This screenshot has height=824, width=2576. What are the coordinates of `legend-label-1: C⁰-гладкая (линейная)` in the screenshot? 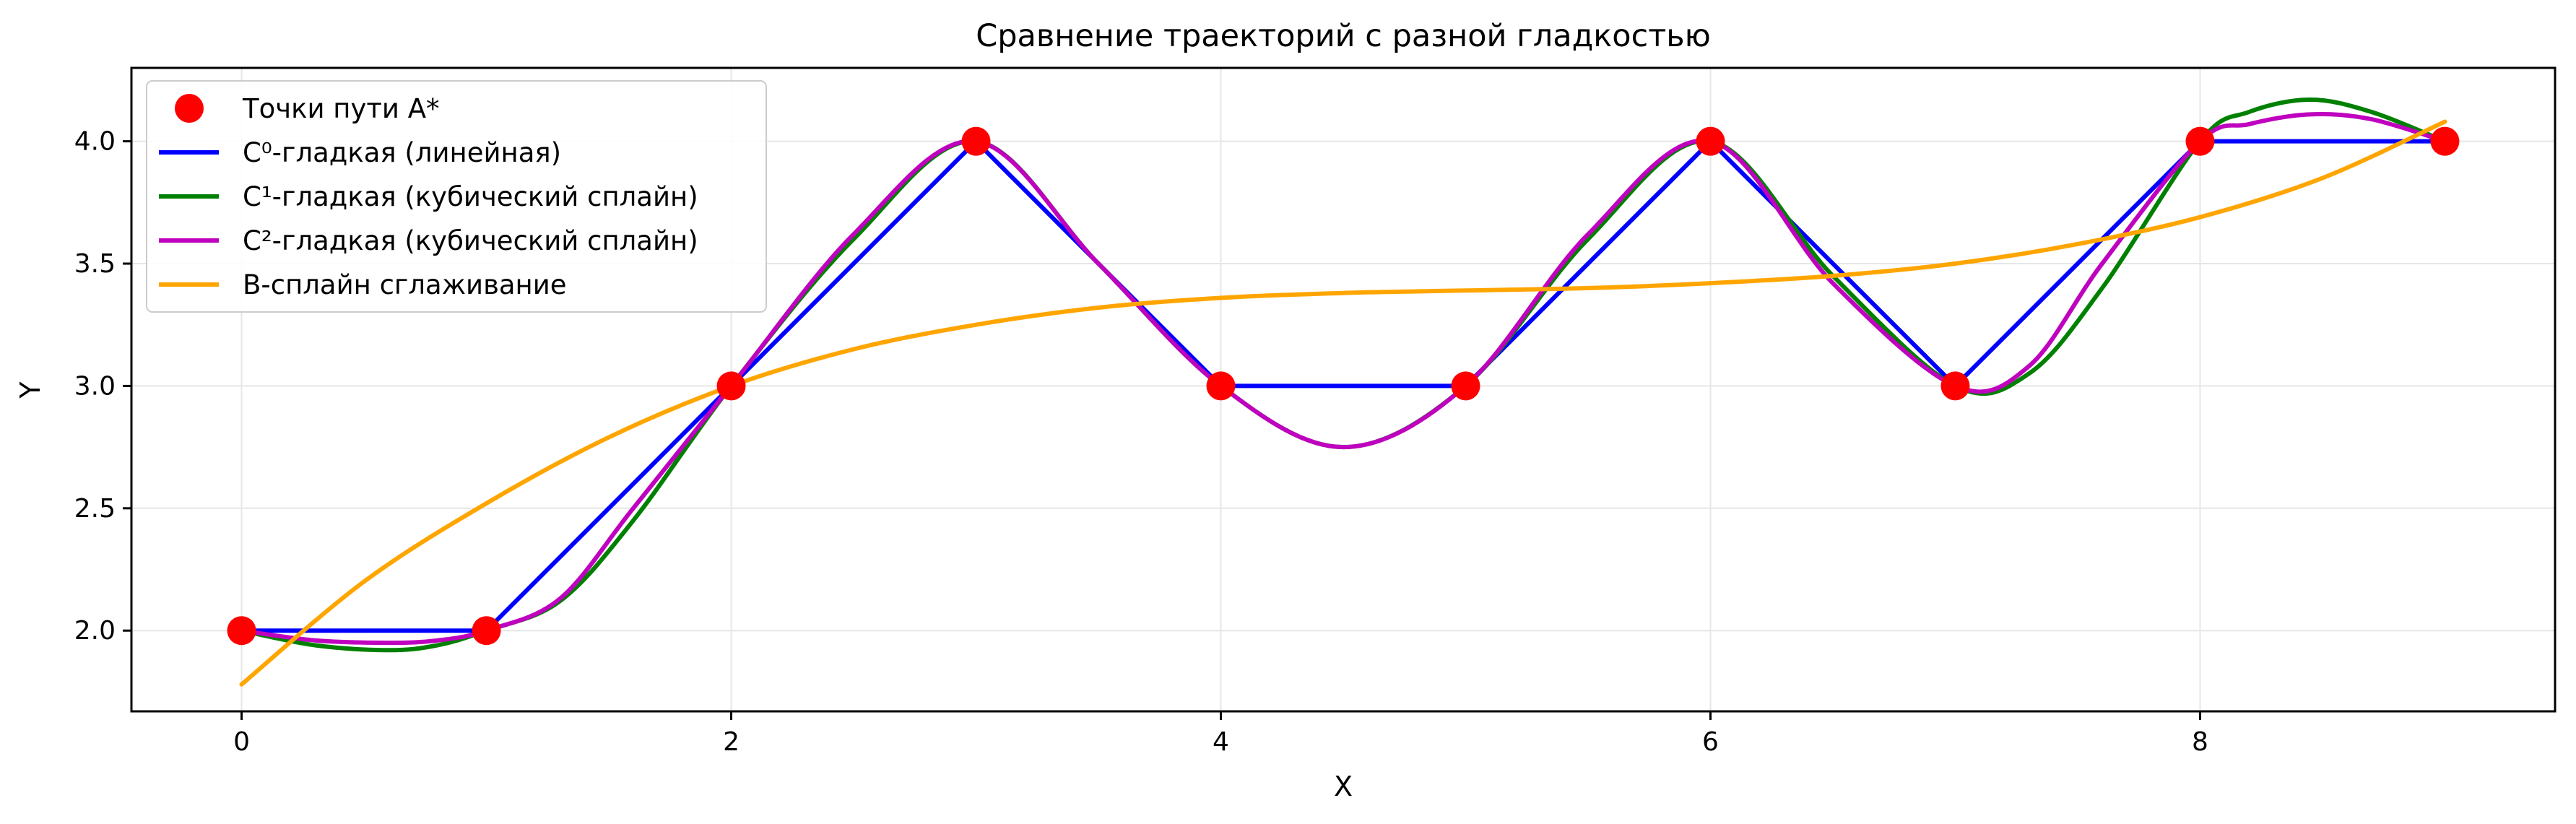 It's located at (402, 152).